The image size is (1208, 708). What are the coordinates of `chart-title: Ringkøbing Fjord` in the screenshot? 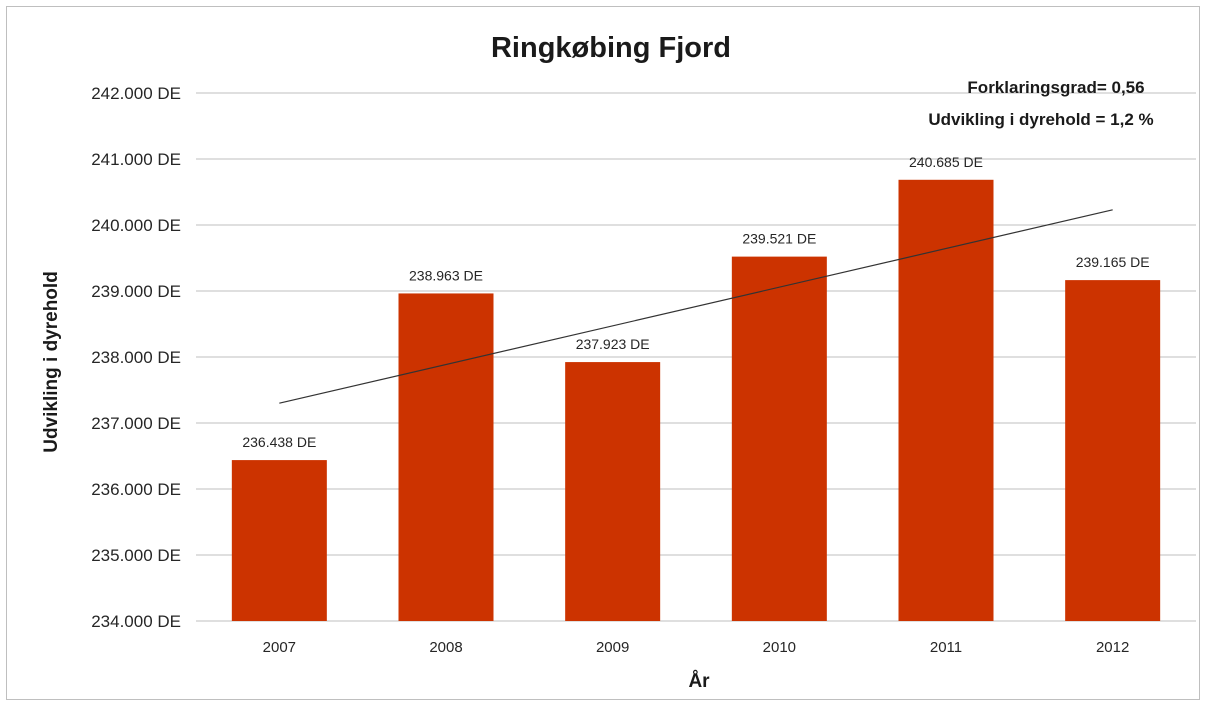 It's located at (611, 48).